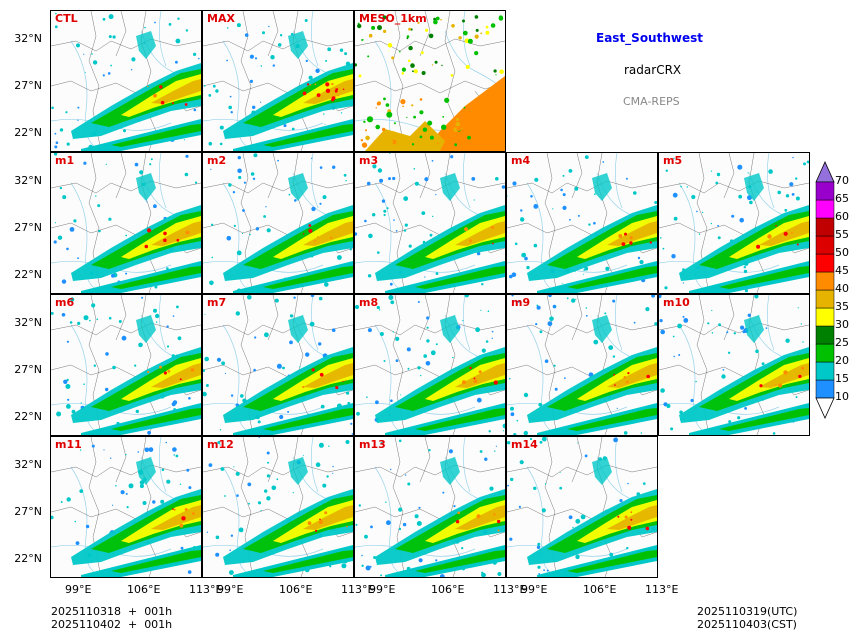 The height and width of the screenshot is (644, 860). What do you see at coordinates (217, 302) in the screenshot?
I see `panel-label: m7` at bounding box center [217, 302].